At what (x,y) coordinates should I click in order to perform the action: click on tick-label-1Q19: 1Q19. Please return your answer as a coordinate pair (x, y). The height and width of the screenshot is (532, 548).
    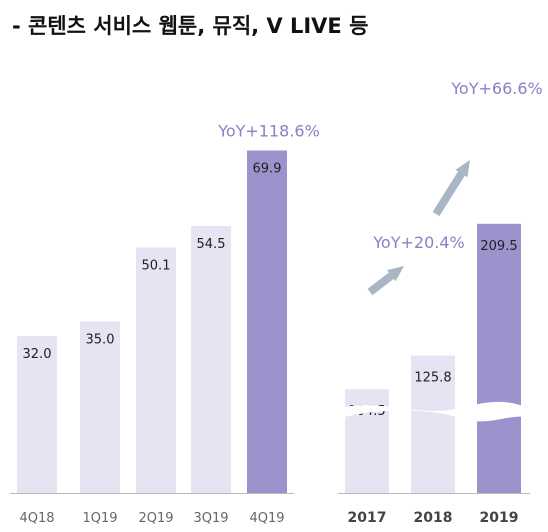
    Looking at the image, I should click on (99, 518).